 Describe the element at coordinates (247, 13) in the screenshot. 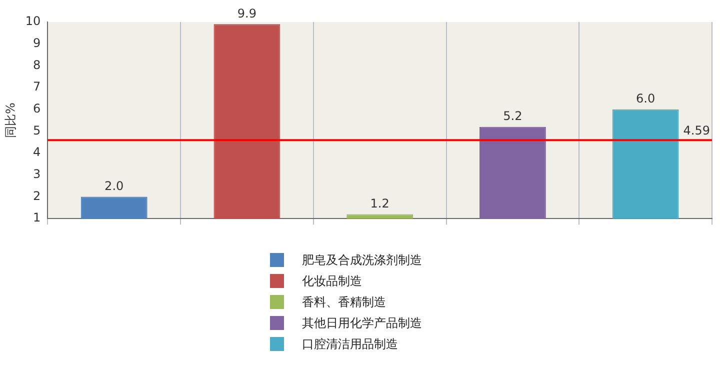

I see `data-label: 9.9` at that location.